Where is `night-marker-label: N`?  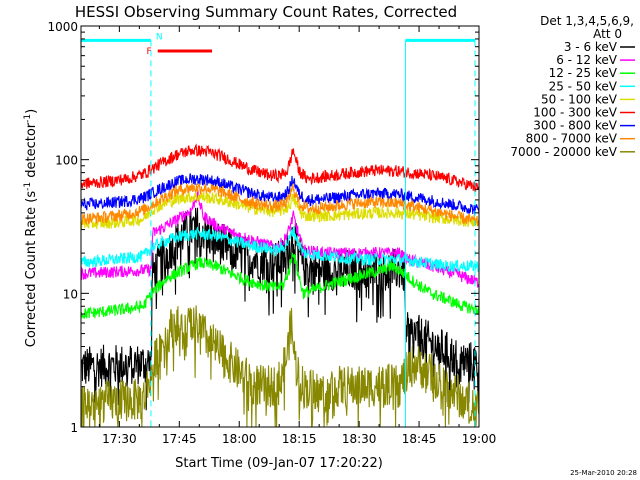 night-marker-label: N is located at coordinates (159, 37).